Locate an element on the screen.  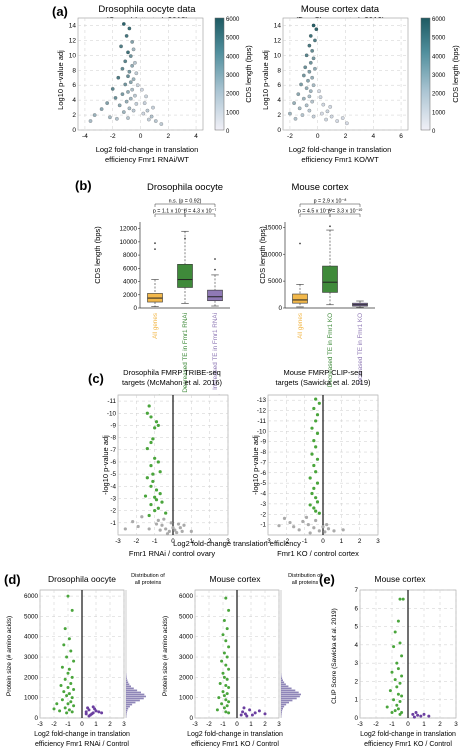
panel-d-right-title: Mouse cortex is located at coordinates (235, 579).